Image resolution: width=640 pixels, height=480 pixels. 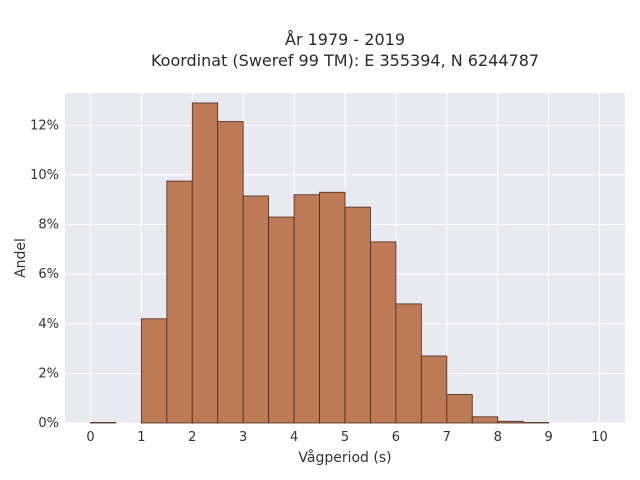 I want to click on x-tick-label: 2, so click(x=192, y=437).